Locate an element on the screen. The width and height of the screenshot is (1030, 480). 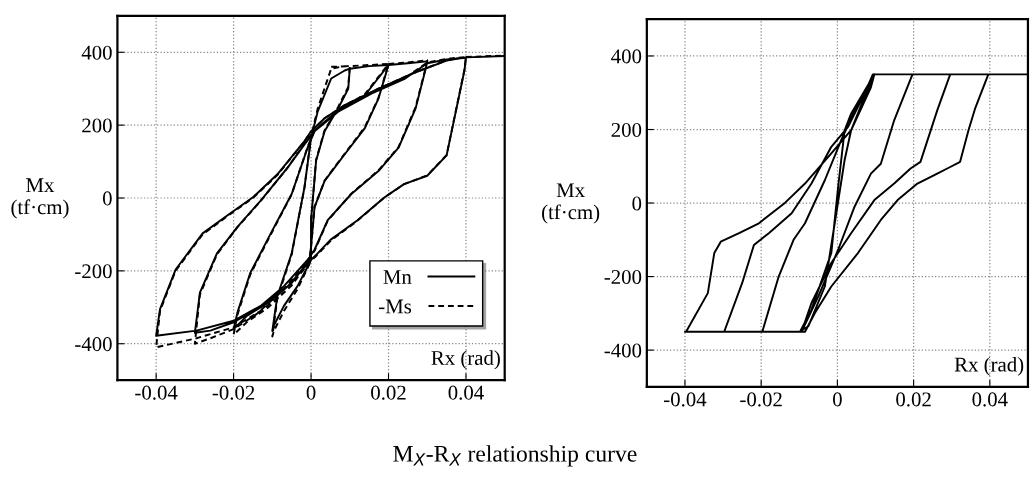
legend-label: -Ms is located at coordinates (395, 306).